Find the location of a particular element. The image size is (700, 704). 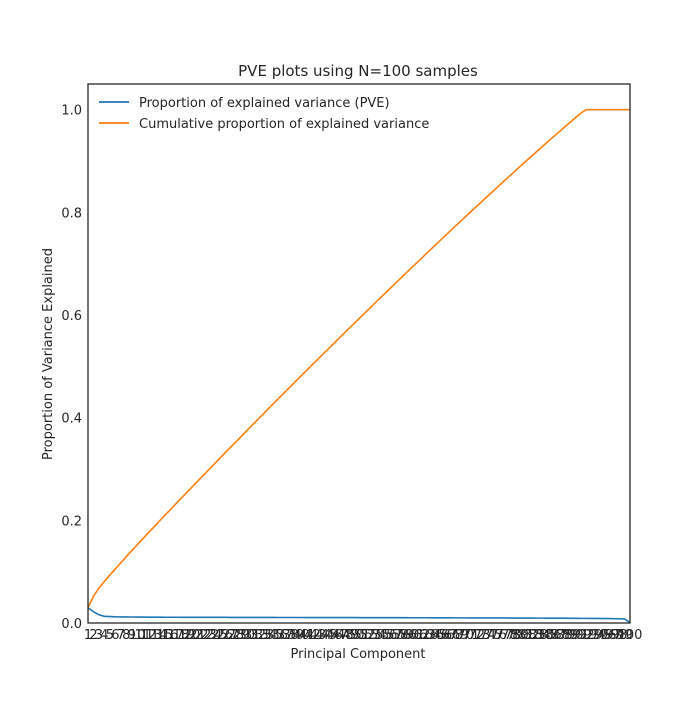

y-tick-label: 0.8 is located at coordinates (71, 213).